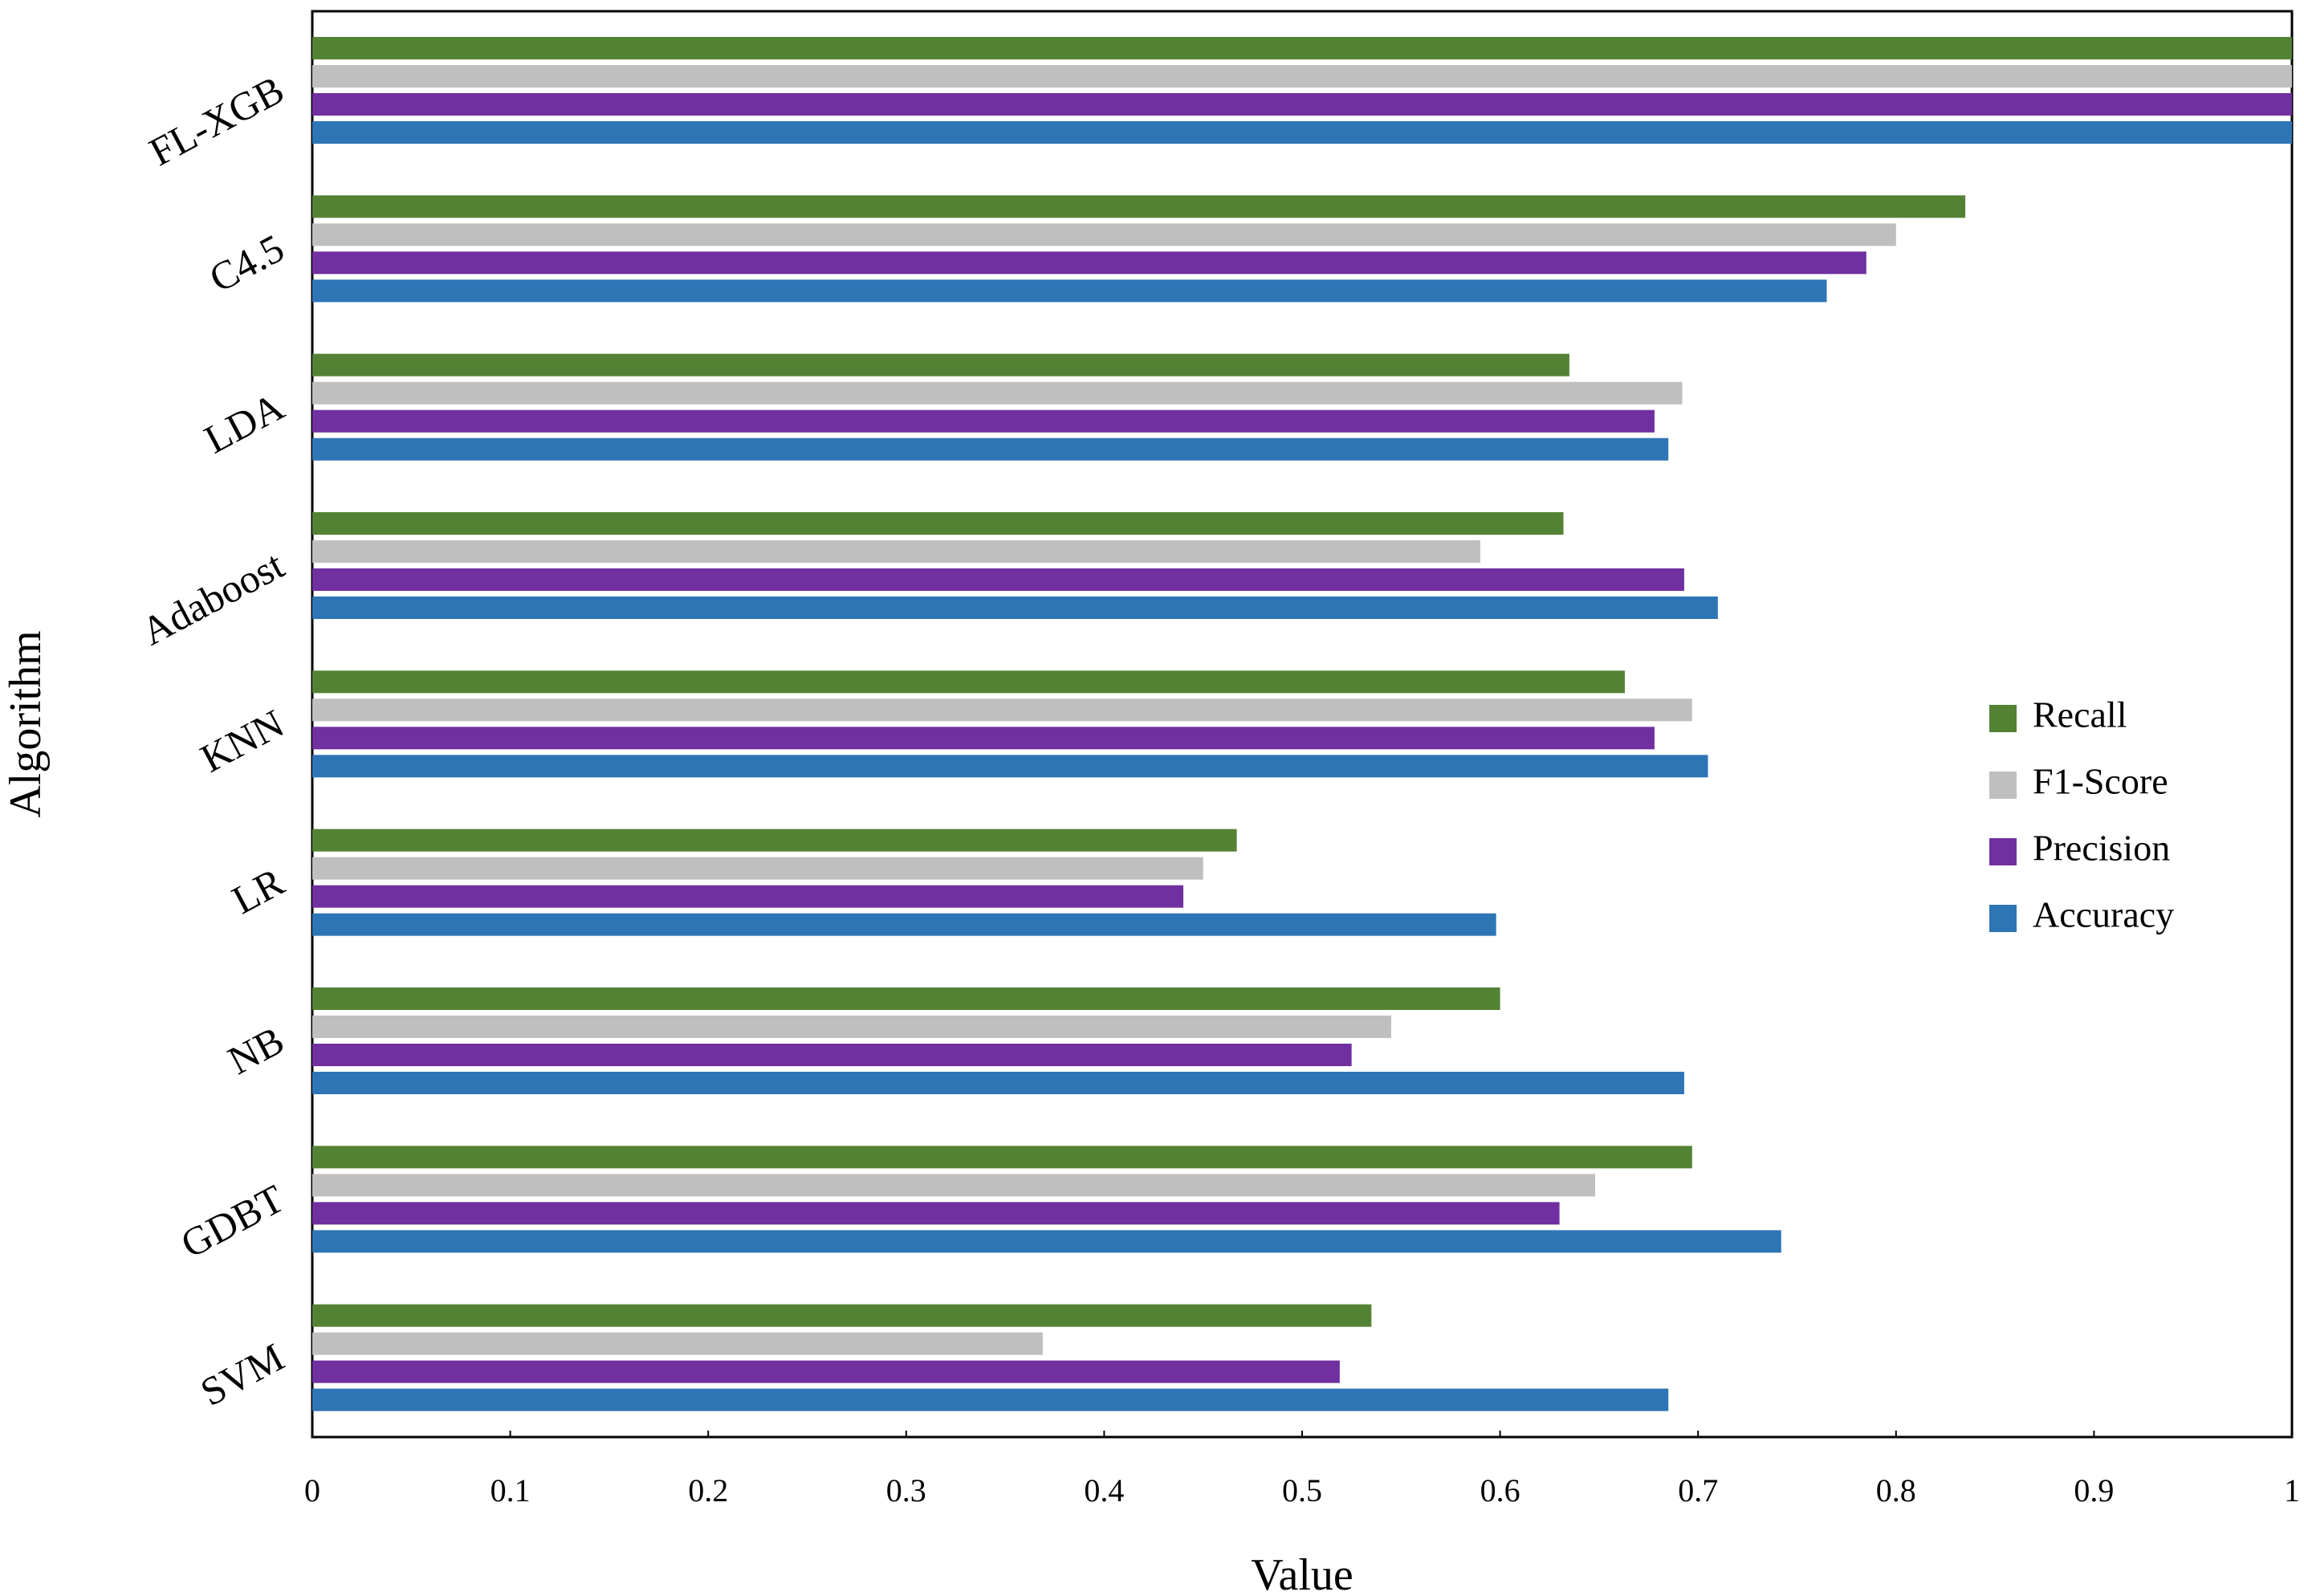 The height and width of the screenshot is (1596, 2304). What do you see at coordinates (2081, 815) in the screenshot?
I see `legend: Recall F1-Score Precision Accuracy` at bounding box center [2081, 815].